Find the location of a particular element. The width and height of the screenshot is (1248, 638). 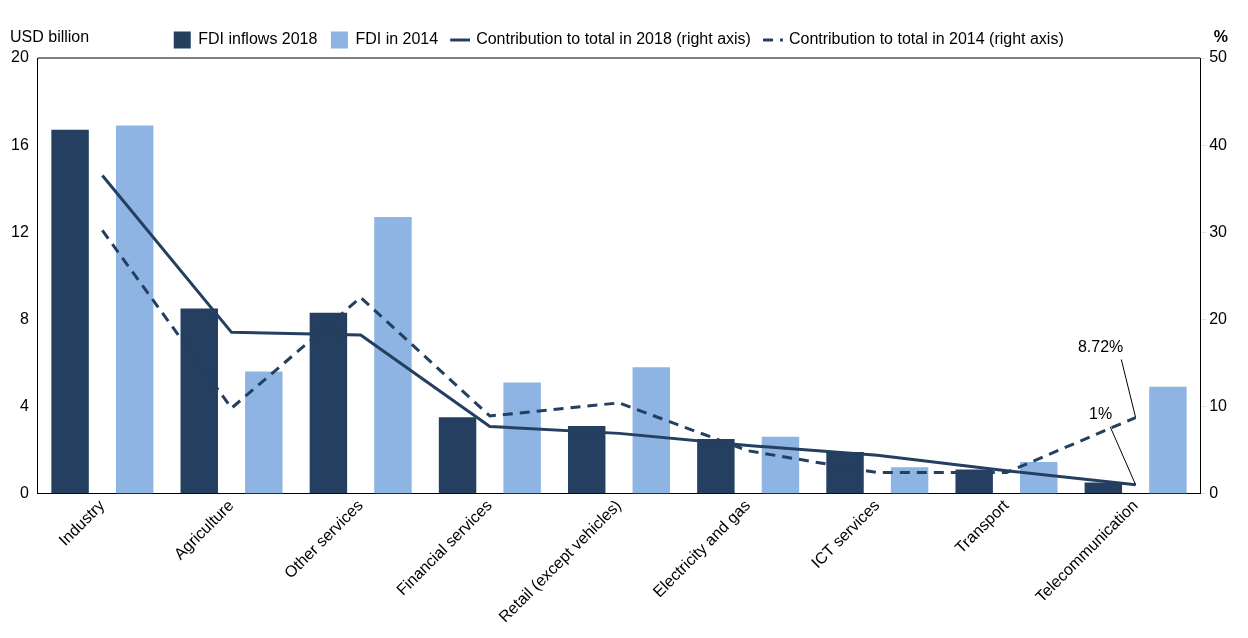

legend-label: FDI inflows 2018 is located at coordinates (258, 39).